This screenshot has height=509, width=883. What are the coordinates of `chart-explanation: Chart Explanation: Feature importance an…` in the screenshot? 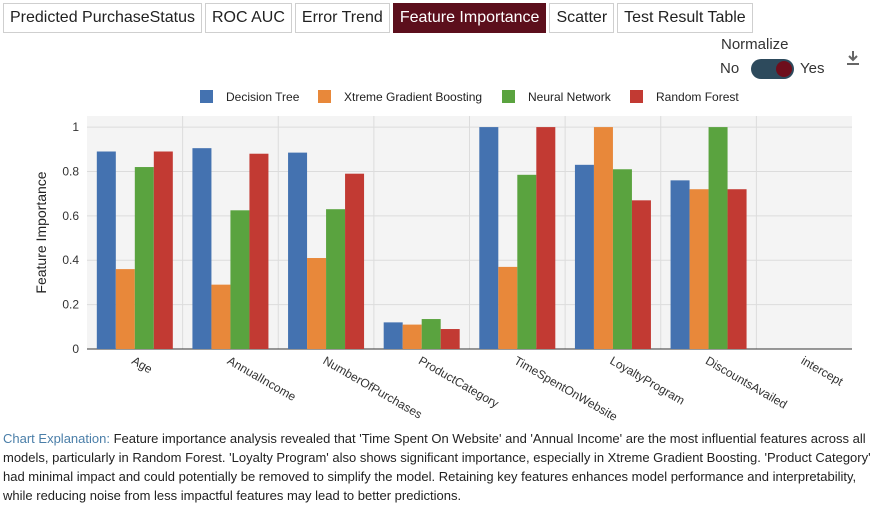 It's located at (438, 467).